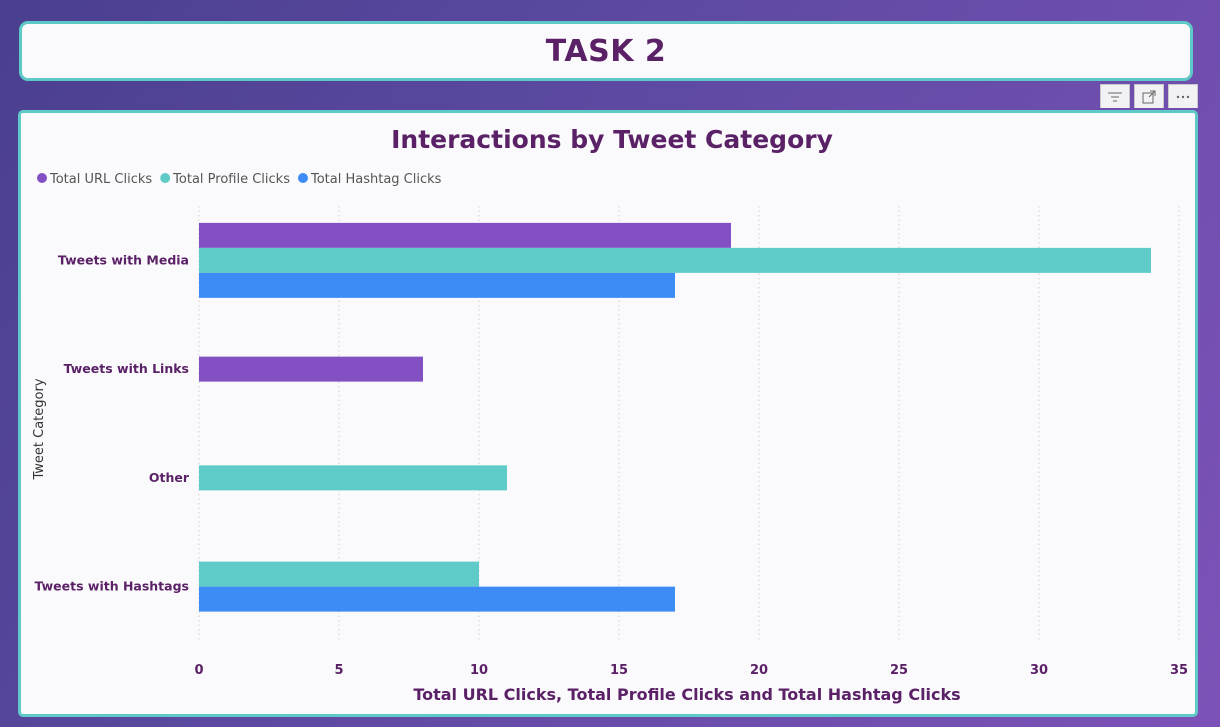 Image resolution: width=1220 pixels, height=727 pixels. I want to click on more-options-icon, so click(1183, 96).